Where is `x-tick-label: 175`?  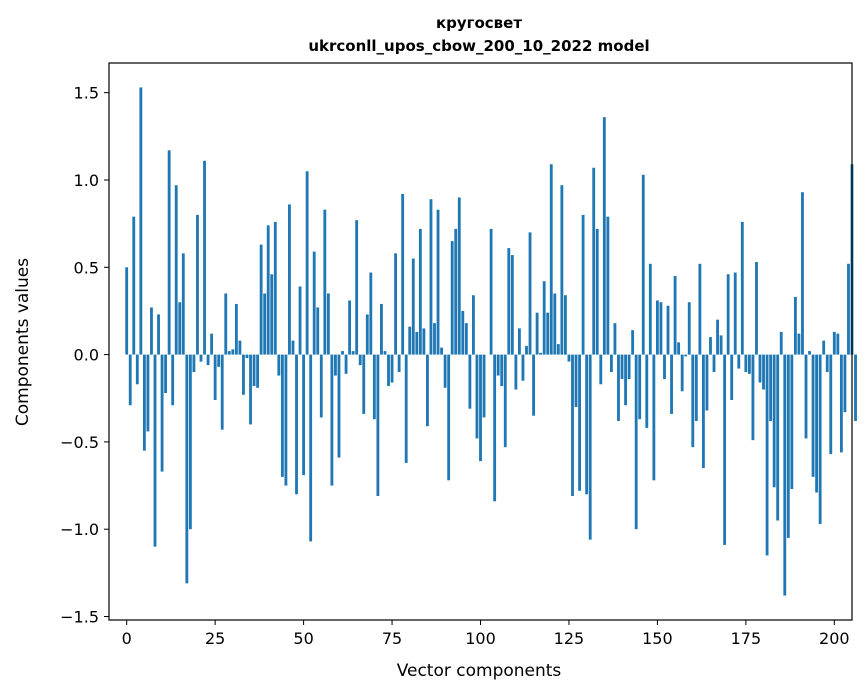
x-tick-label: 175 is located at coordinates (746, 638).